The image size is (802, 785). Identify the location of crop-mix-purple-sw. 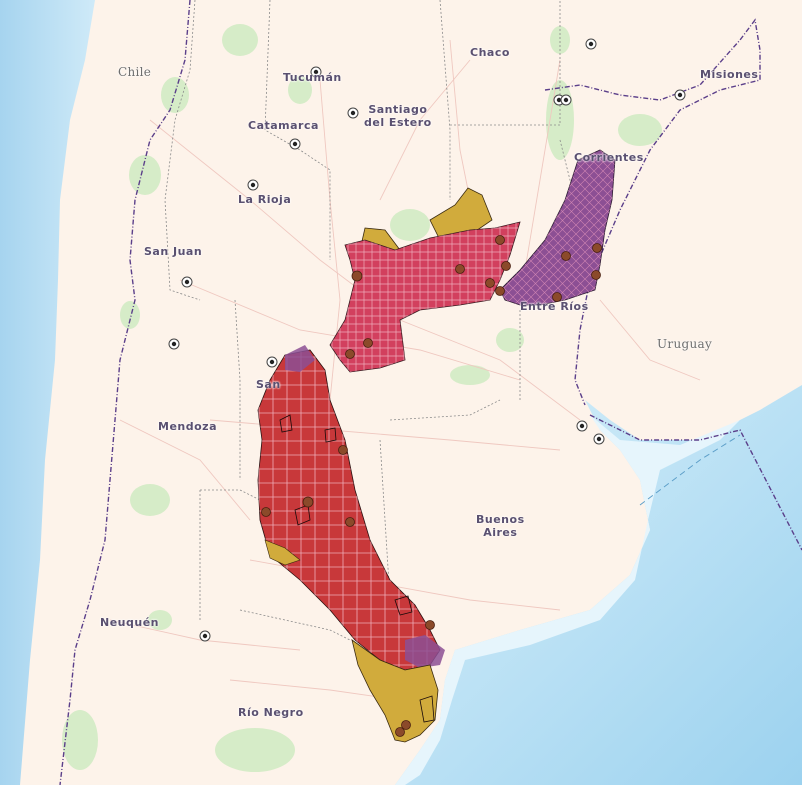
(300, 358).